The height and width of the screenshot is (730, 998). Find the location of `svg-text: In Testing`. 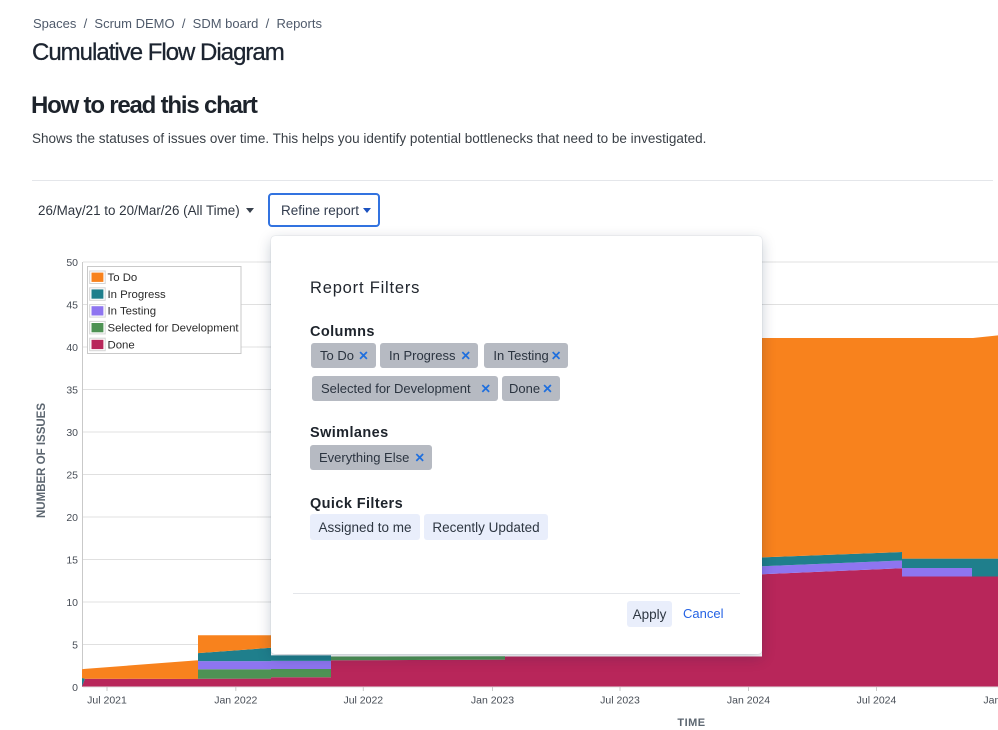

svg-text: In Testing is located at coordinates (132, 312).